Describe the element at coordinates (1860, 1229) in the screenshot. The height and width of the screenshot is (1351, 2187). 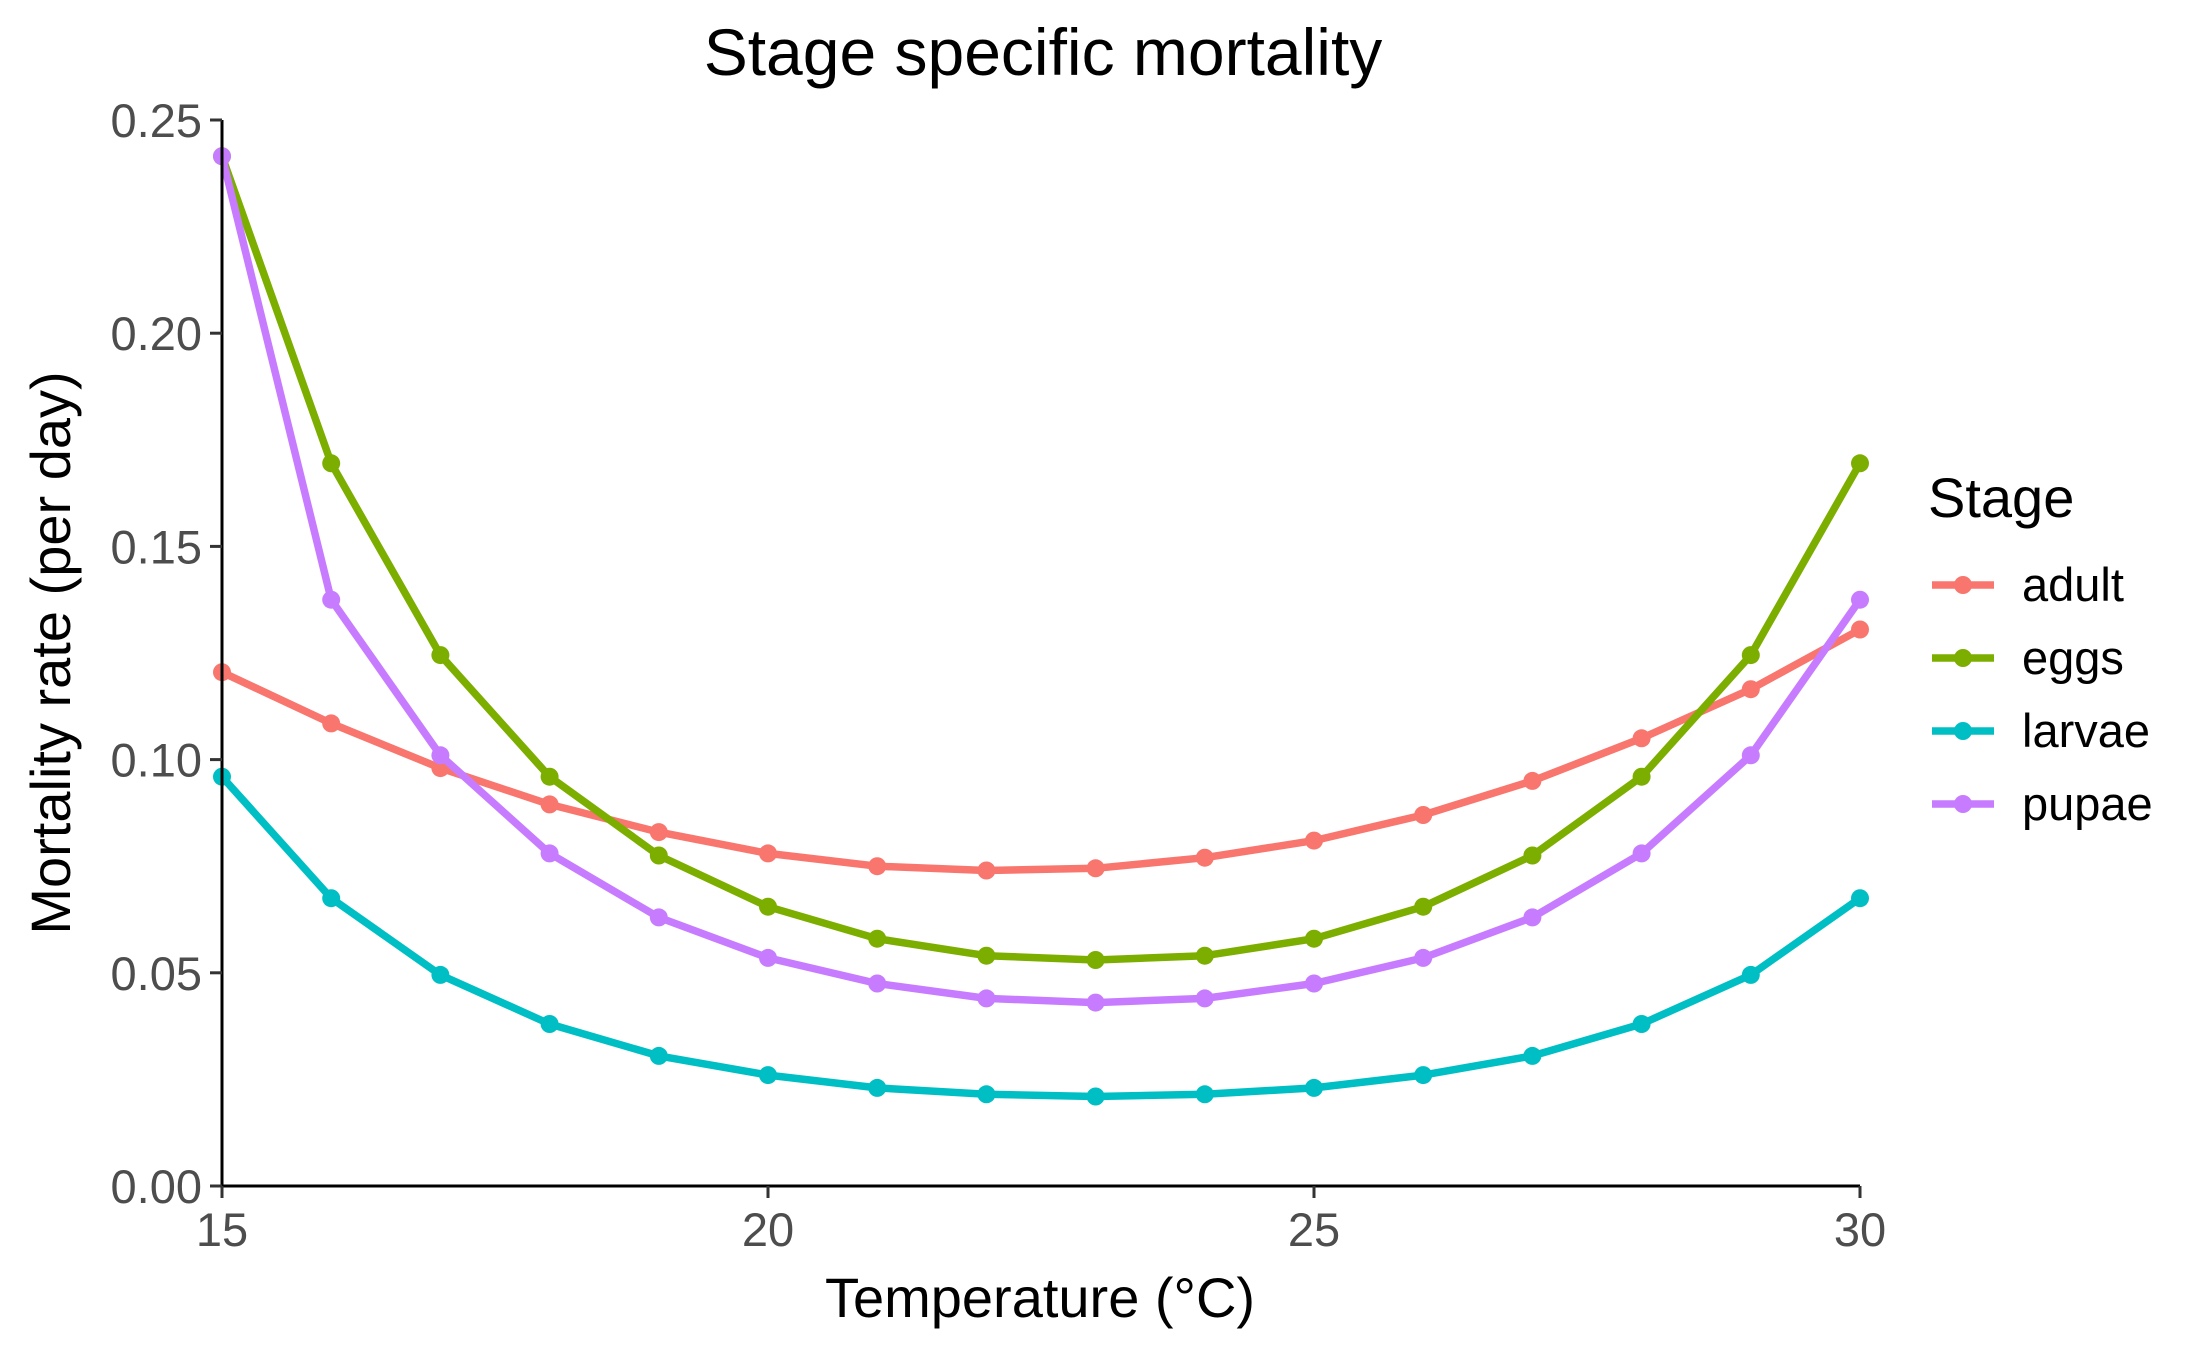
I see `x-tick-label: 30` at that location.